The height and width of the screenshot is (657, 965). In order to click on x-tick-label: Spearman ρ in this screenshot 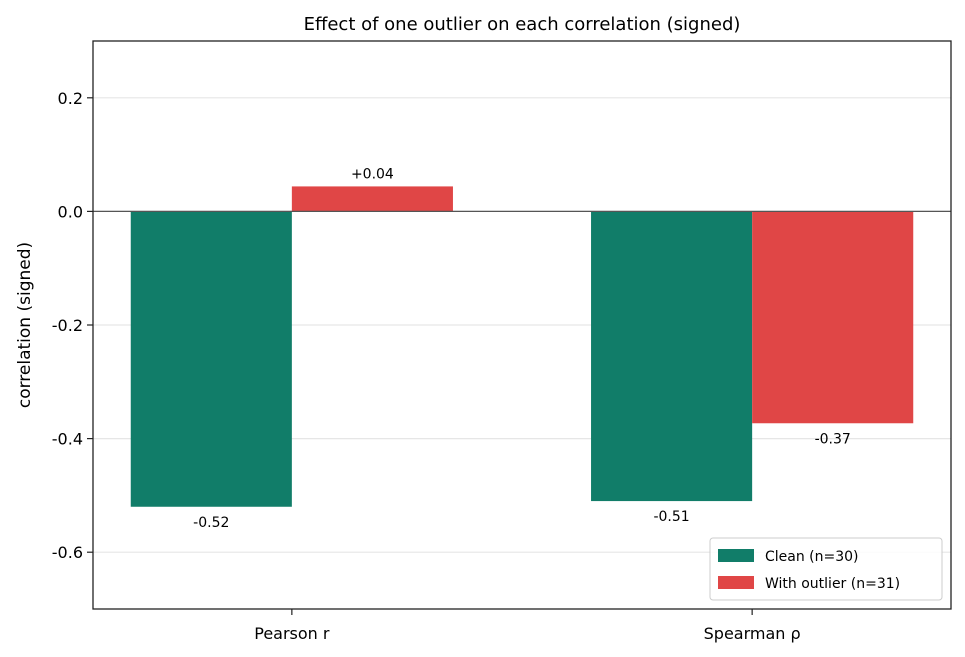, I will do `click(752, 633)`.